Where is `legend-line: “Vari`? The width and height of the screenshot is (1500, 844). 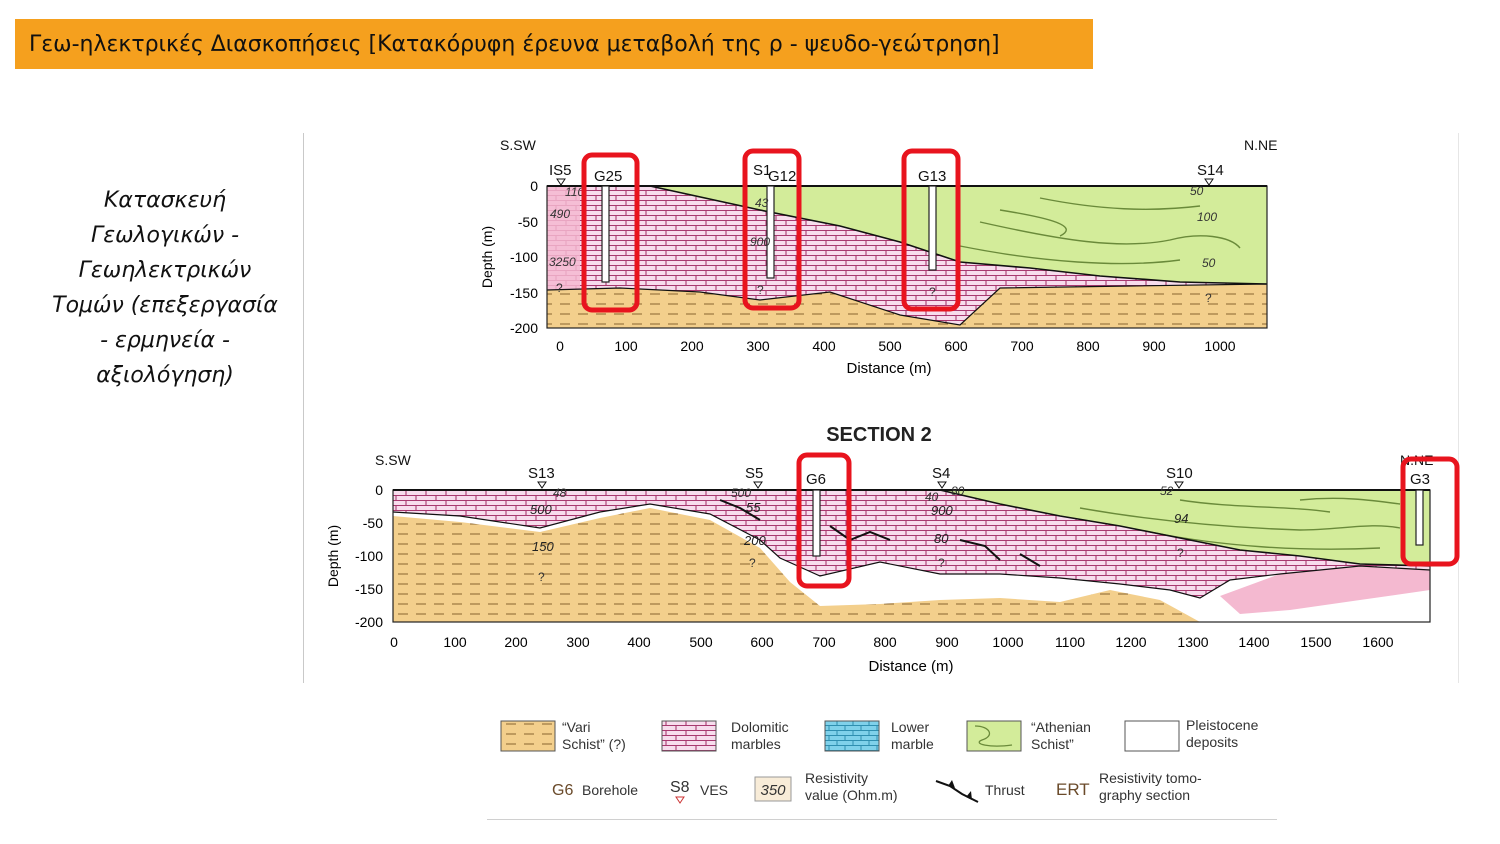 legend-line: “Vari is located at coordinates (576, 727).